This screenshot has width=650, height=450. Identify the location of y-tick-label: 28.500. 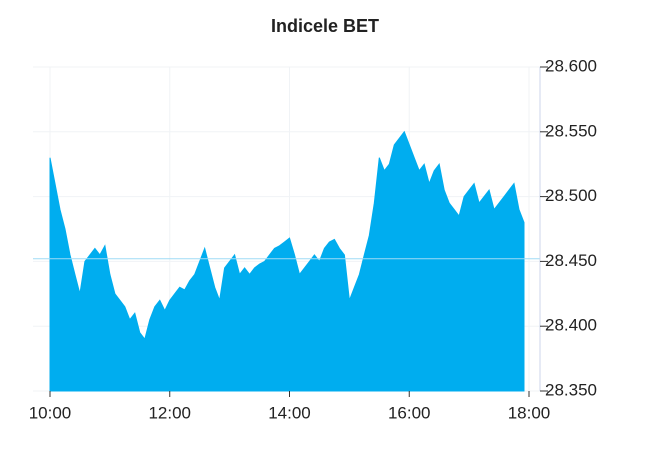
(571, 195).